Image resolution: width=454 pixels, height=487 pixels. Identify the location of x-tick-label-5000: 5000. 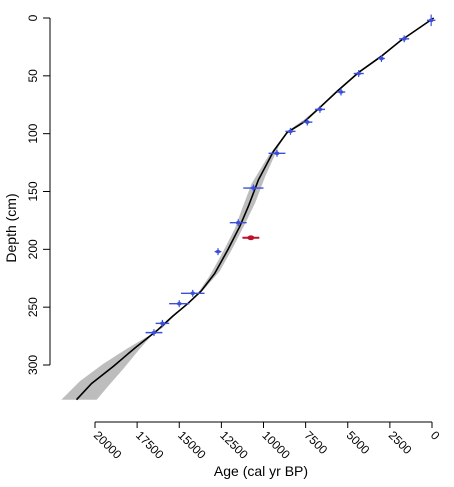
(358, 442).